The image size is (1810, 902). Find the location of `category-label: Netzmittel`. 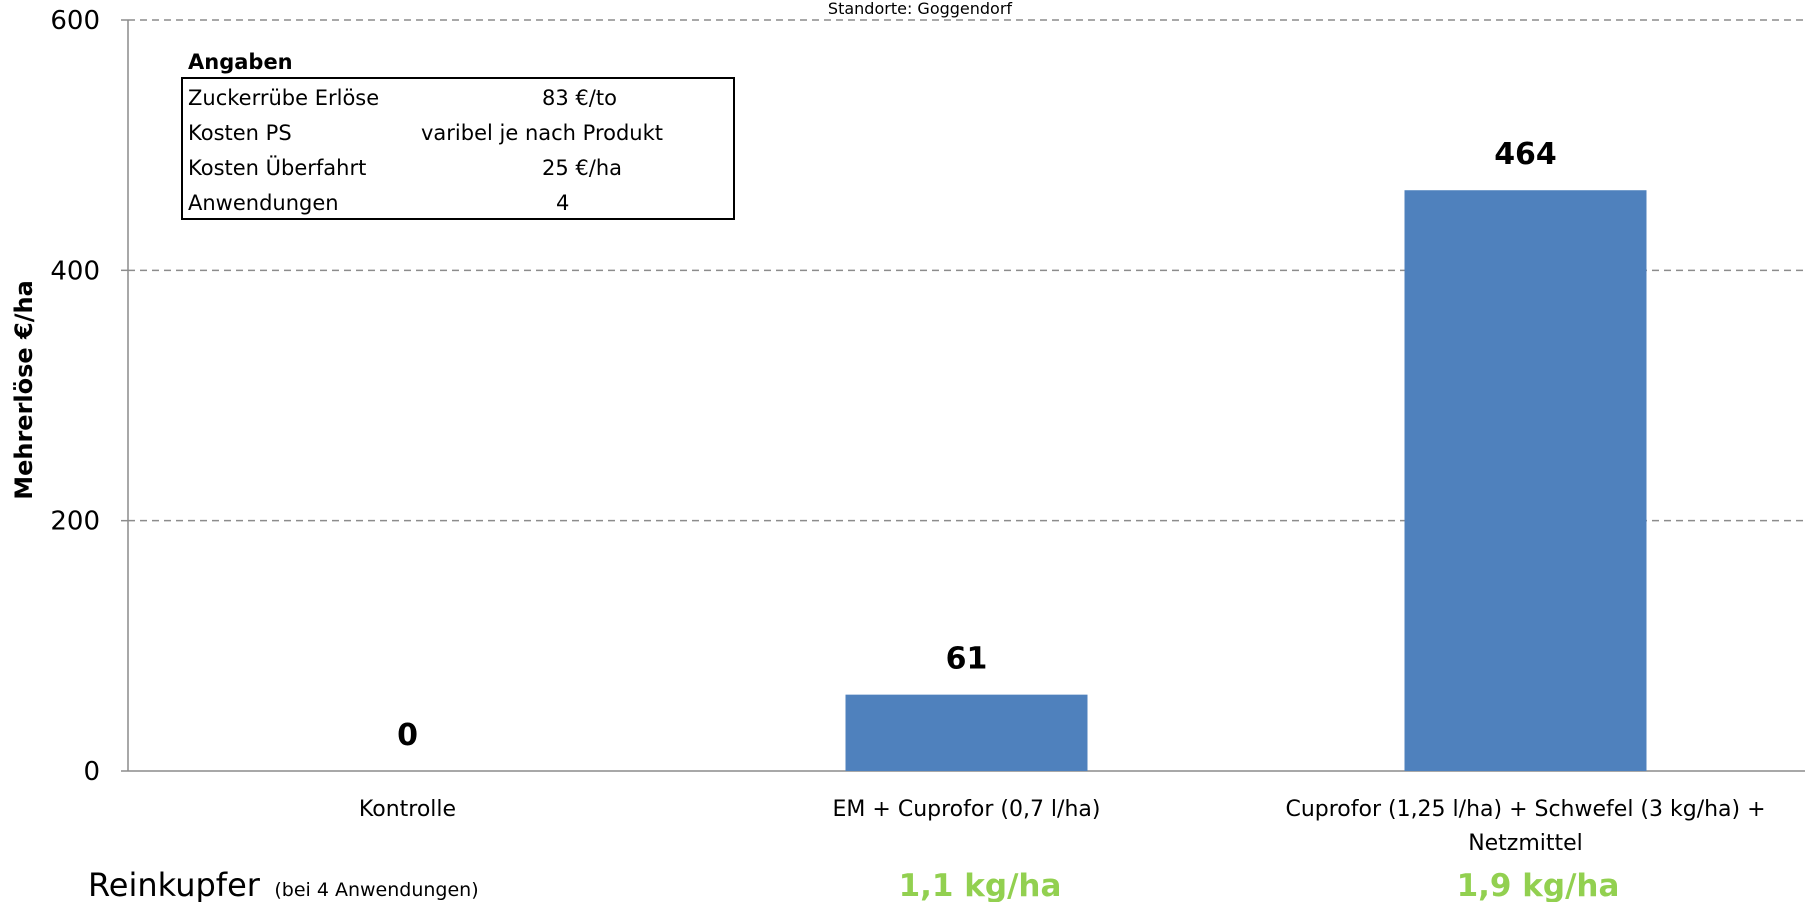

category-label: Netzmittel is located at coordinates (1525, 843).